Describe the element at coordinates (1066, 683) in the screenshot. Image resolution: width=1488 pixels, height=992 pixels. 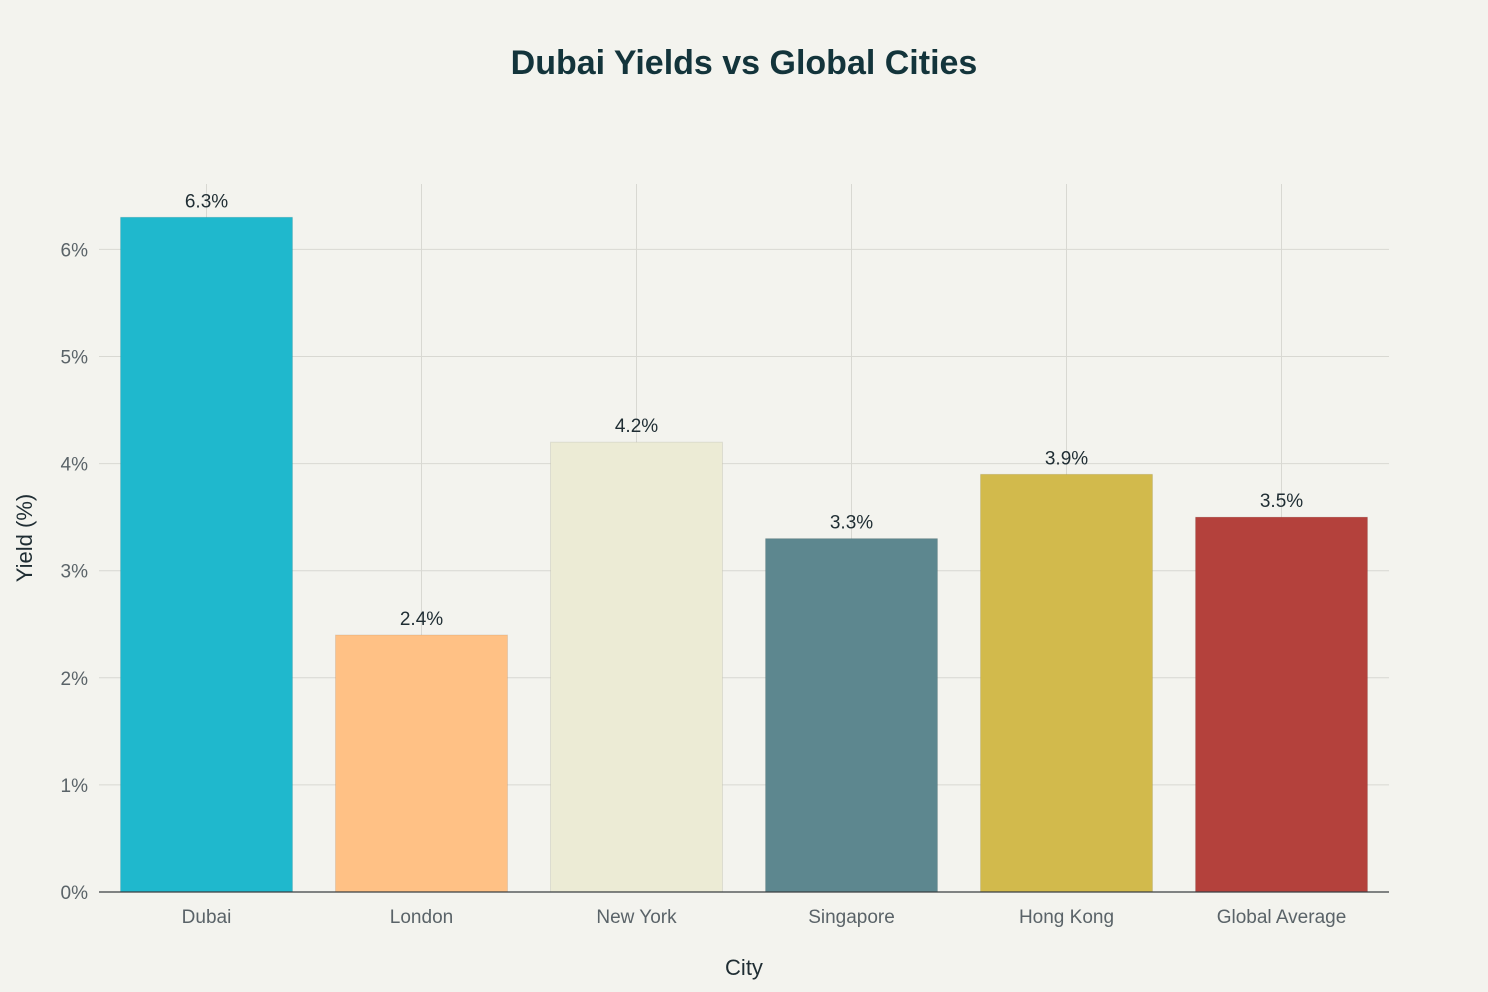
I see `bar-hong-kong` at that location.